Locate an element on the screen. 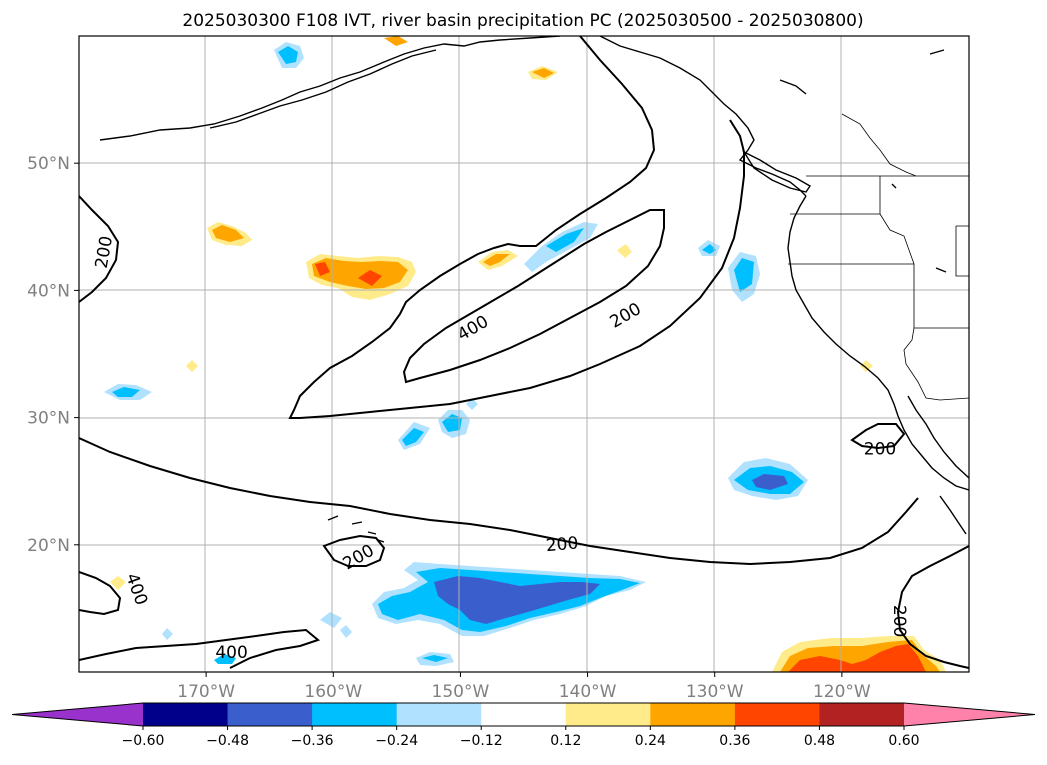 This screenshot has height=765, width=1047. colorbar-tick-label: −0.24 is located at coordinates (396, 741).